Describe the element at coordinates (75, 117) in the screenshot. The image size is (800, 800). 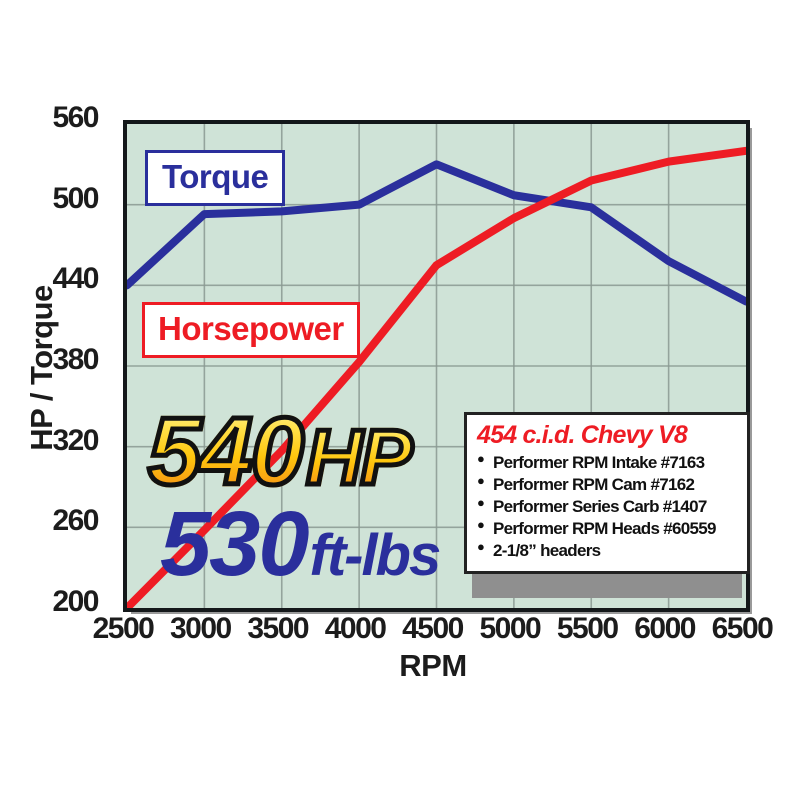
I see `y-tick-label: 560` at that location.